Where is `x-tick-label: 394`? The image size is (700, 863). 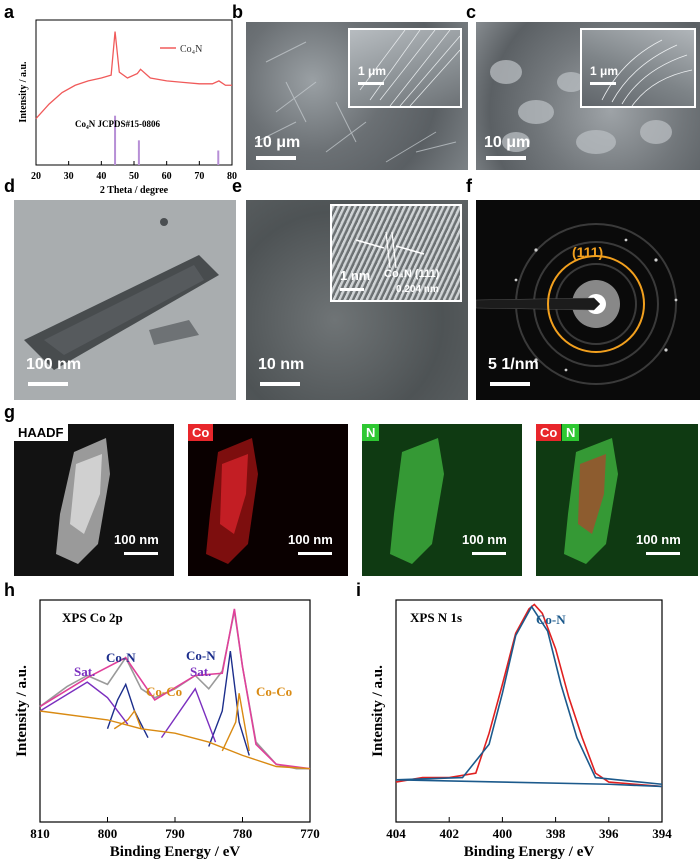
x-tick-label: 394 is located at coordinates (662, 833).